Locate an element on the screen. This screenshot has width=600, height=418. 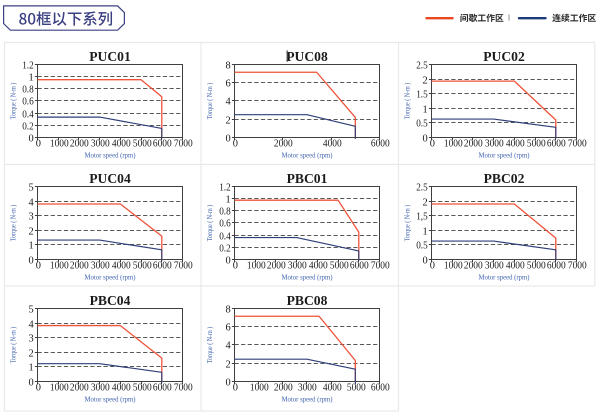
svg-text: 1,5 is located at coordinates (422, 216).